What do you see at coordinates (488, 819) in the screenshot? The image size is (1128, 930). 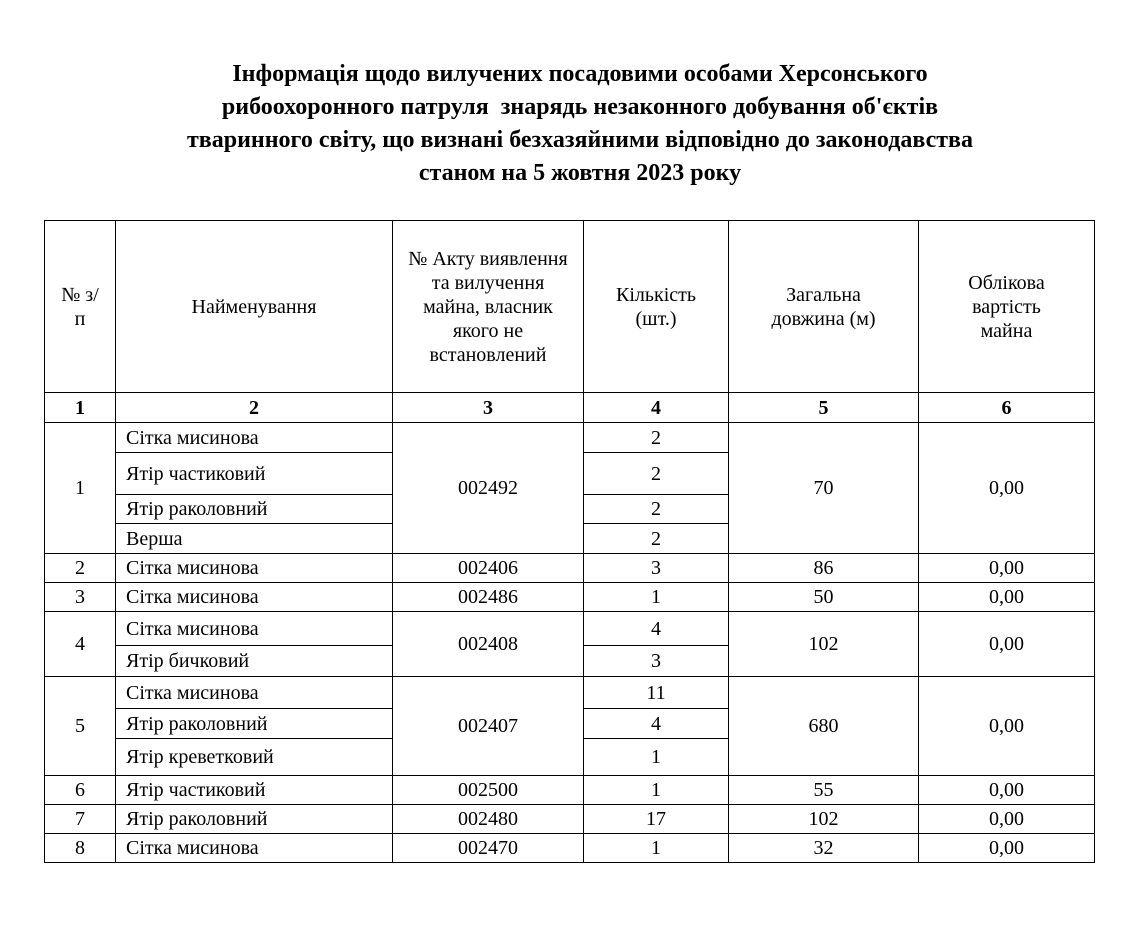 I see `act-number: 002480` at bounding box center [488, 819].